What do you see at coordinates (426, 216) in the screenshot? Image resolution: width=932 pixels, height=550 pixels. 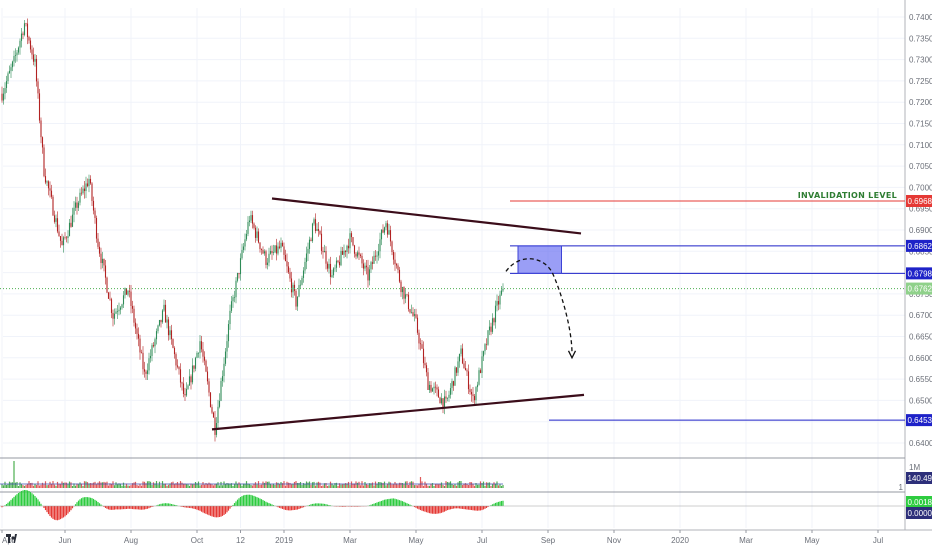 I see `triangle-upper-trendline` at bounding box center [426, 216].